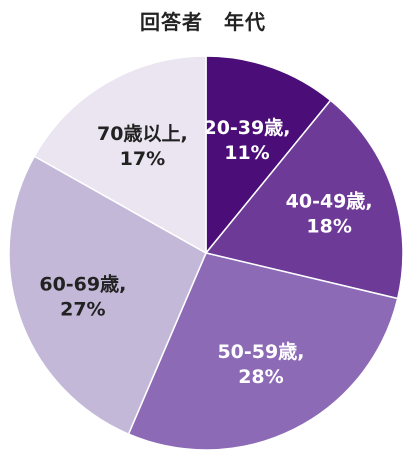 Image resolution: width=406 pixels, height=450 pixels. What do you see at coordinates (142, 159) in the screenshot?
I see `slice-value-label: 17%` at bounding box center [142, 159].